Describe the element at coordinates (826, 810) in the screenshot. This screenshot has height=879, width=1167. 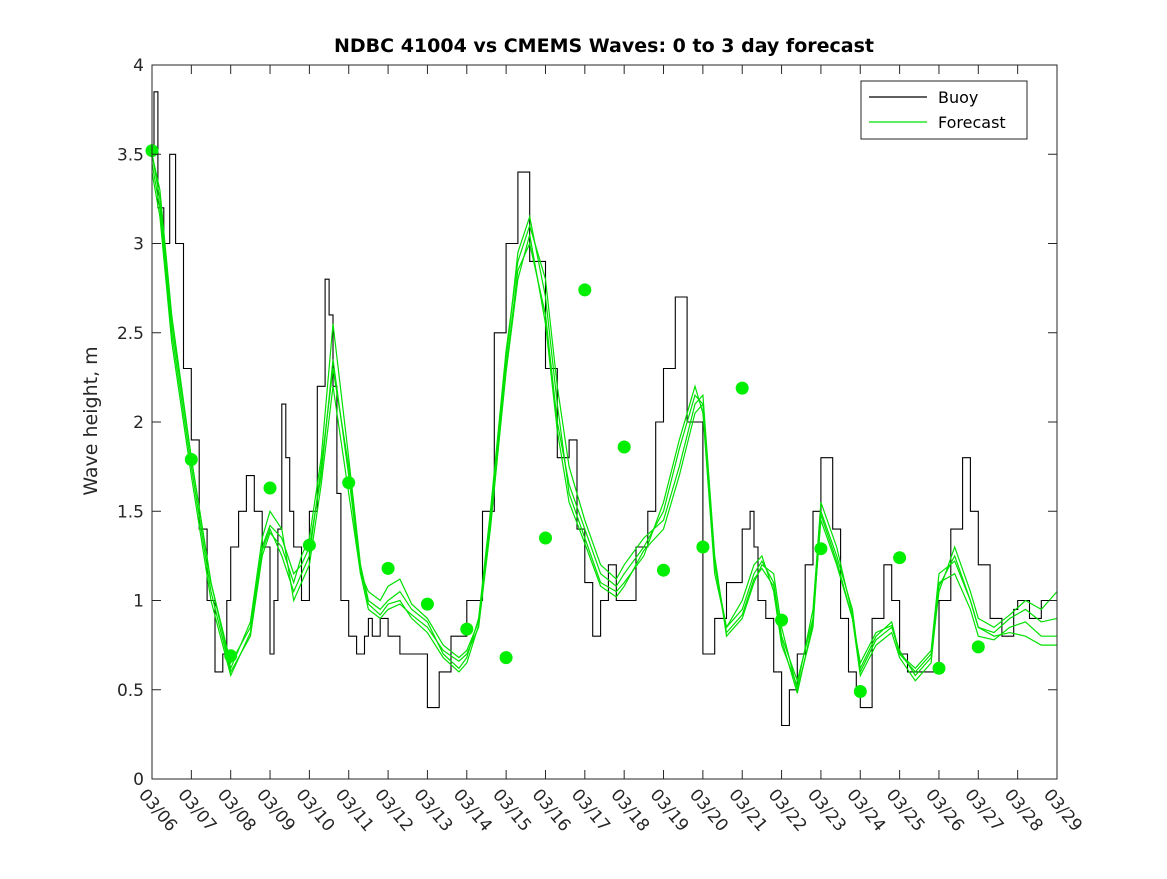
I see `x-tick-label: 03/23` at that location.